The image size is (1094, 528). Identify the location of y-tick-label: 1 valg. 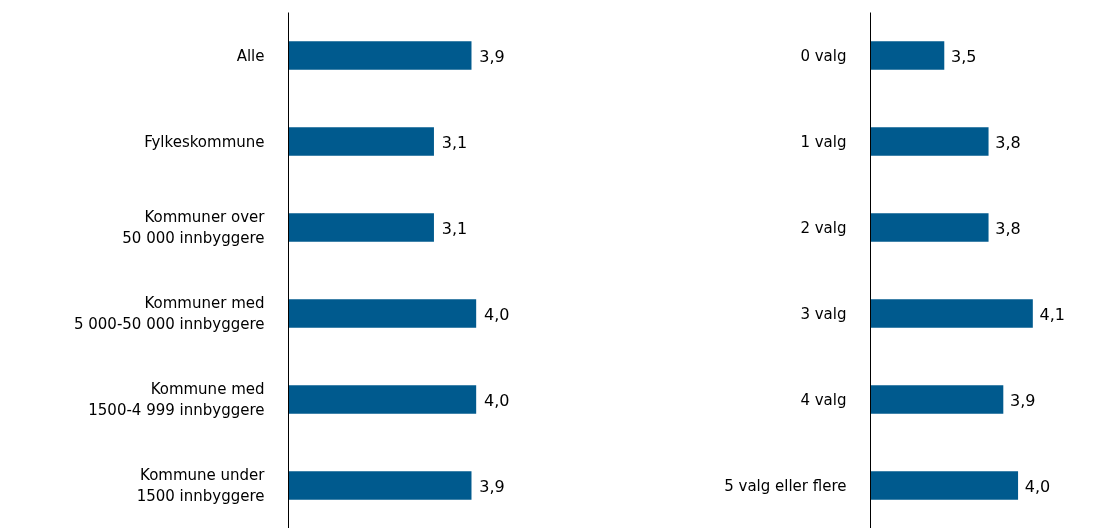
(823, 141).